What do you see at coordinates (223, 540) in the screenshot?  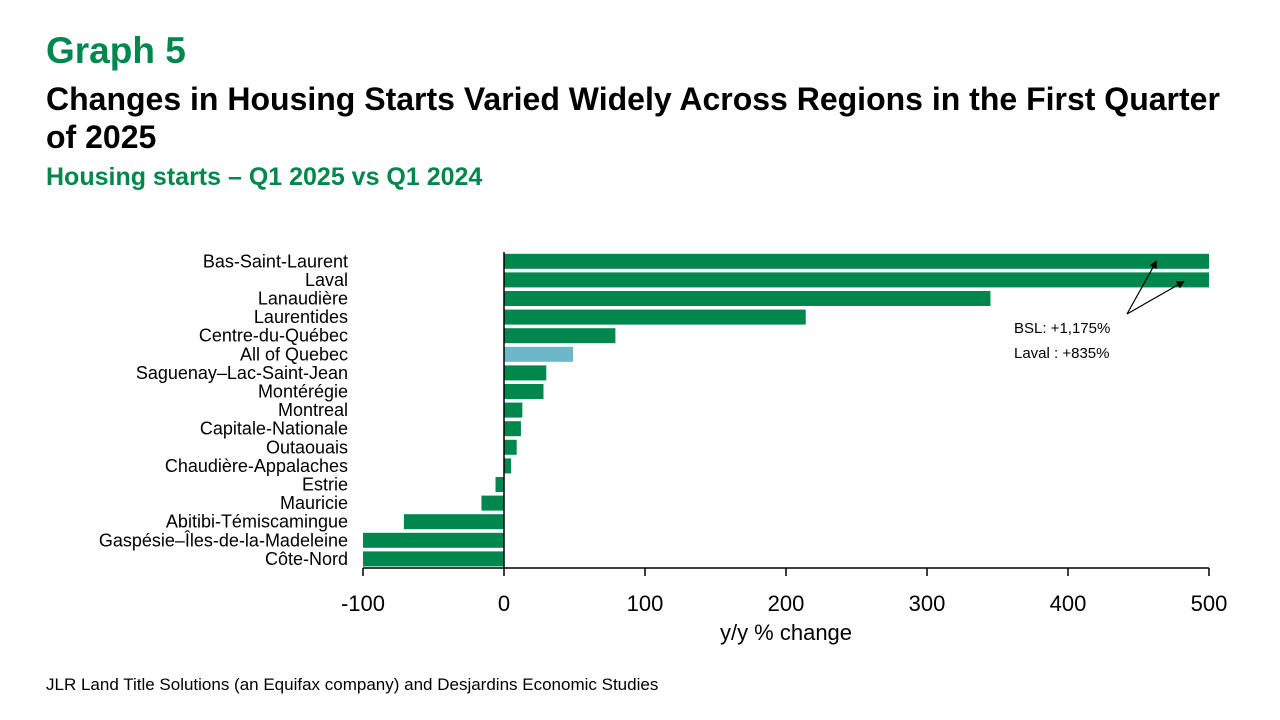 I see `category-label: Gaspésie–Îles-de-la-Madeleine` at bounding box center [223, 540].